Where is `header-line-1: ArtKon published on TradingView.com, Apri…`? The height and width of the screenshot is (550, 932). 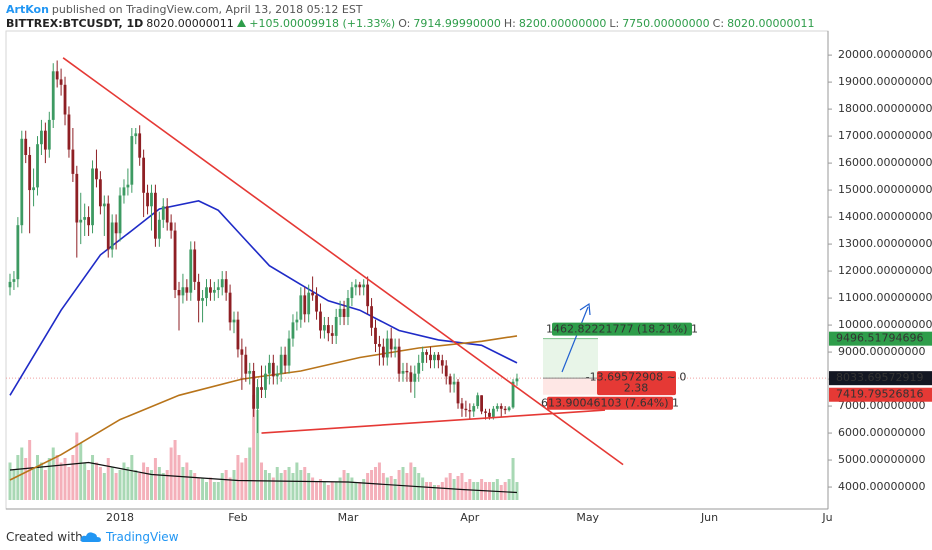 header-line-1: ArtKon published on TradingView.com, Apri… is located at coordinates (186, 10).